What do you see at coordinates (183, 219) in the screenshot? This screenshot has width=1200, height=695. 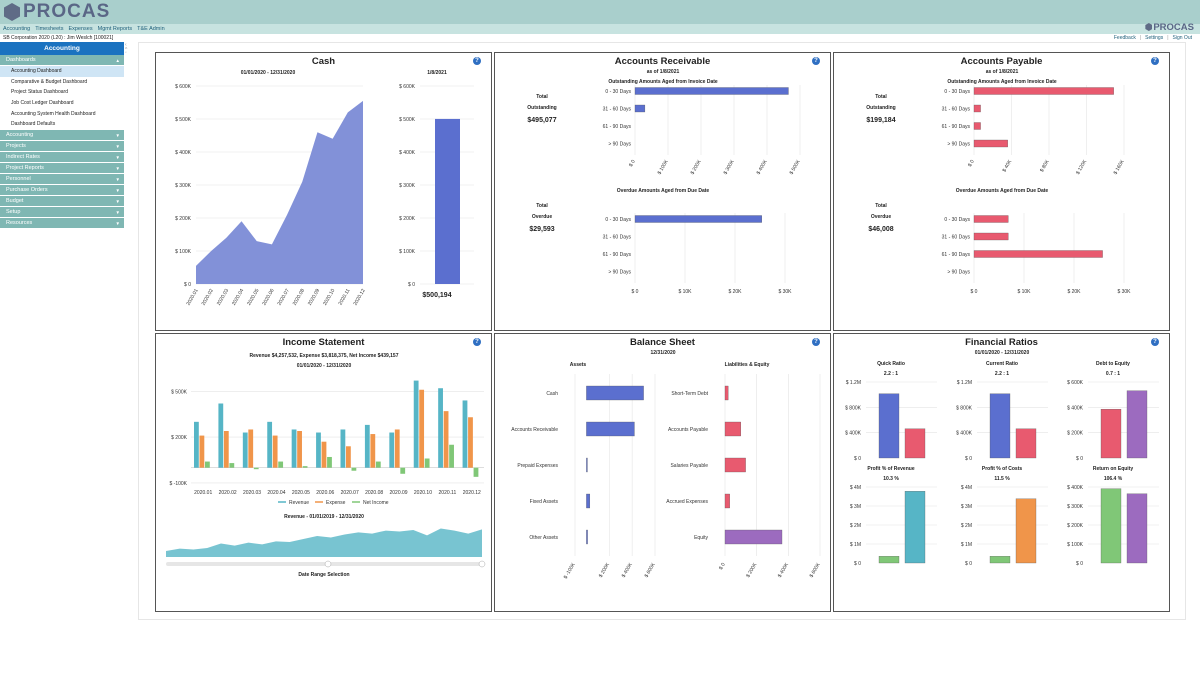 I see `cash-ytick: $ 200K` at bounding box center [183, 219].